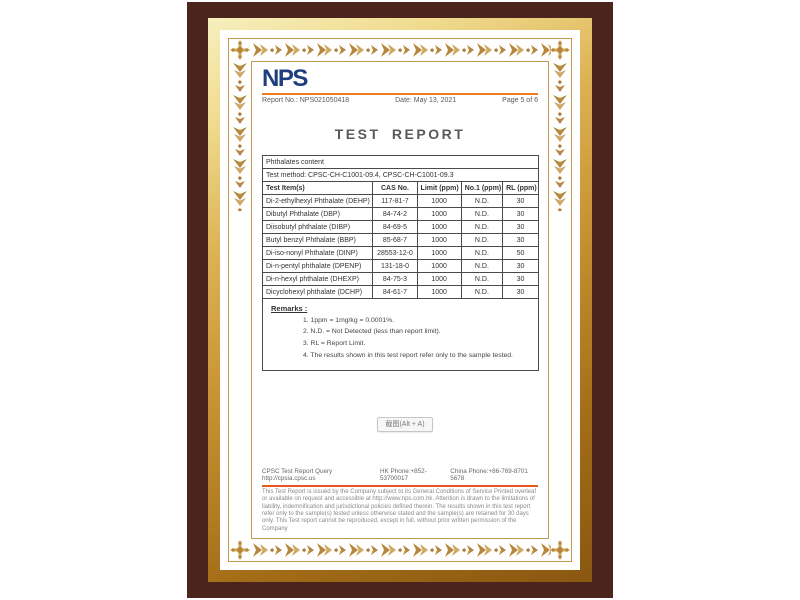 The height and width of the screenshot is (600, 800). Describe the element at coordinates (395, 188) in the screenshot. I see `col-header-cas-no: CAS No.` at that location.